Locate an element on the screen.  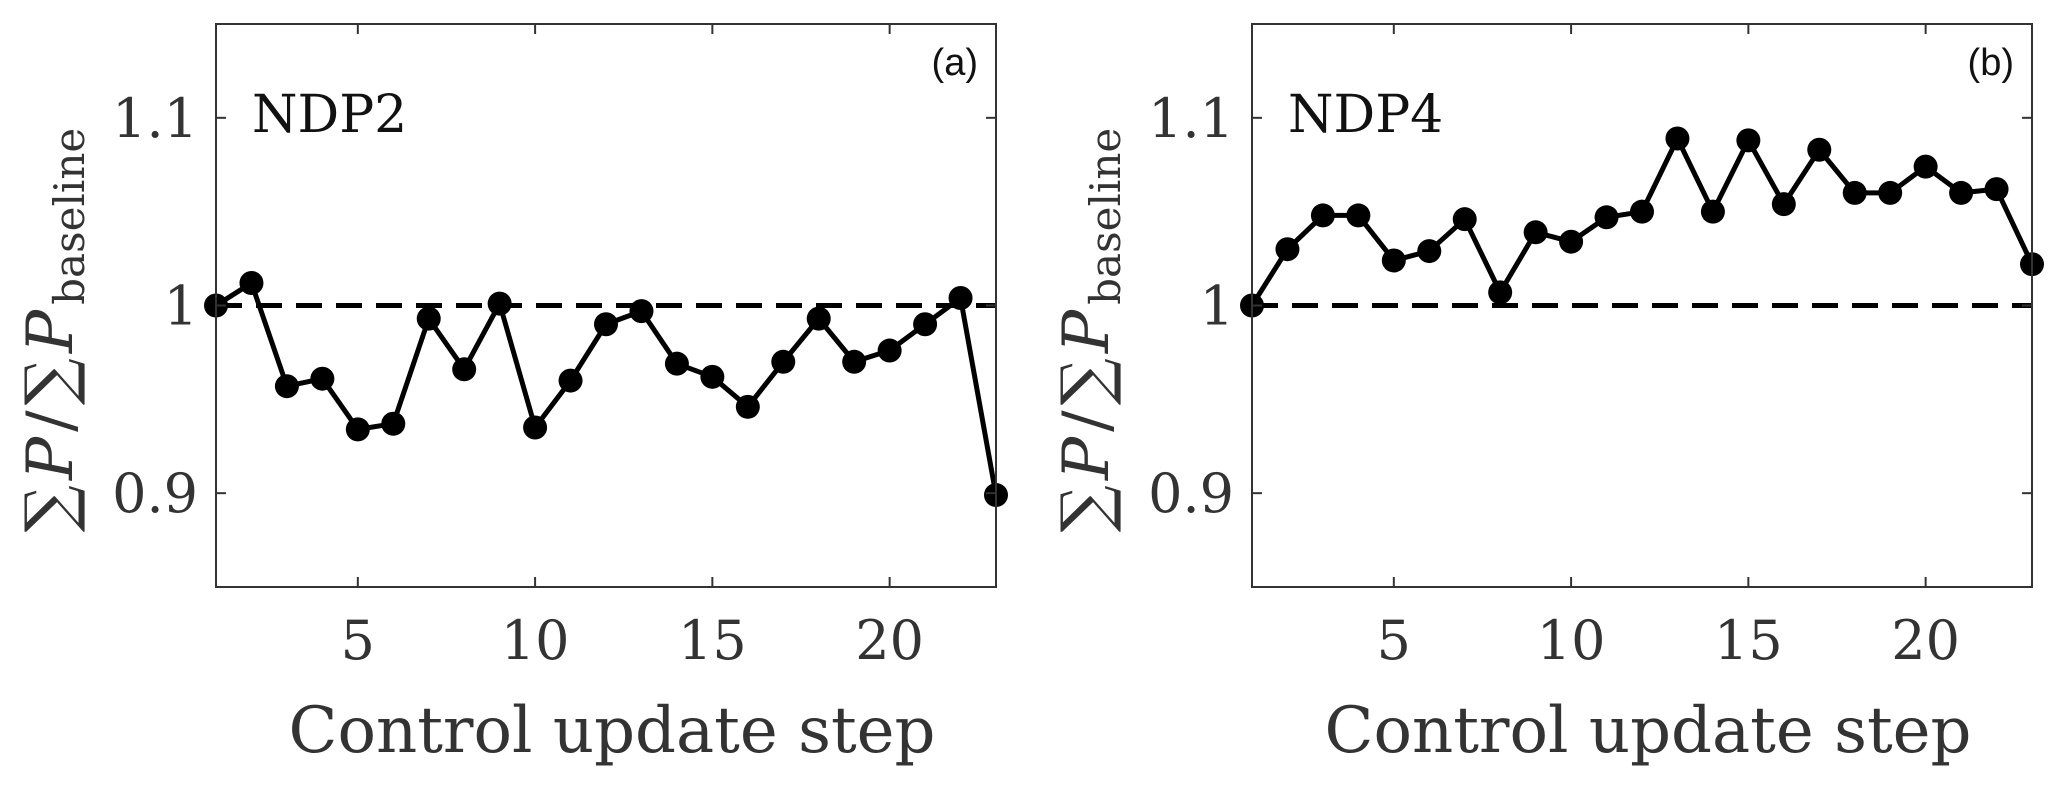
panel-title: NDP4 is located at coordinates (1365, 115).